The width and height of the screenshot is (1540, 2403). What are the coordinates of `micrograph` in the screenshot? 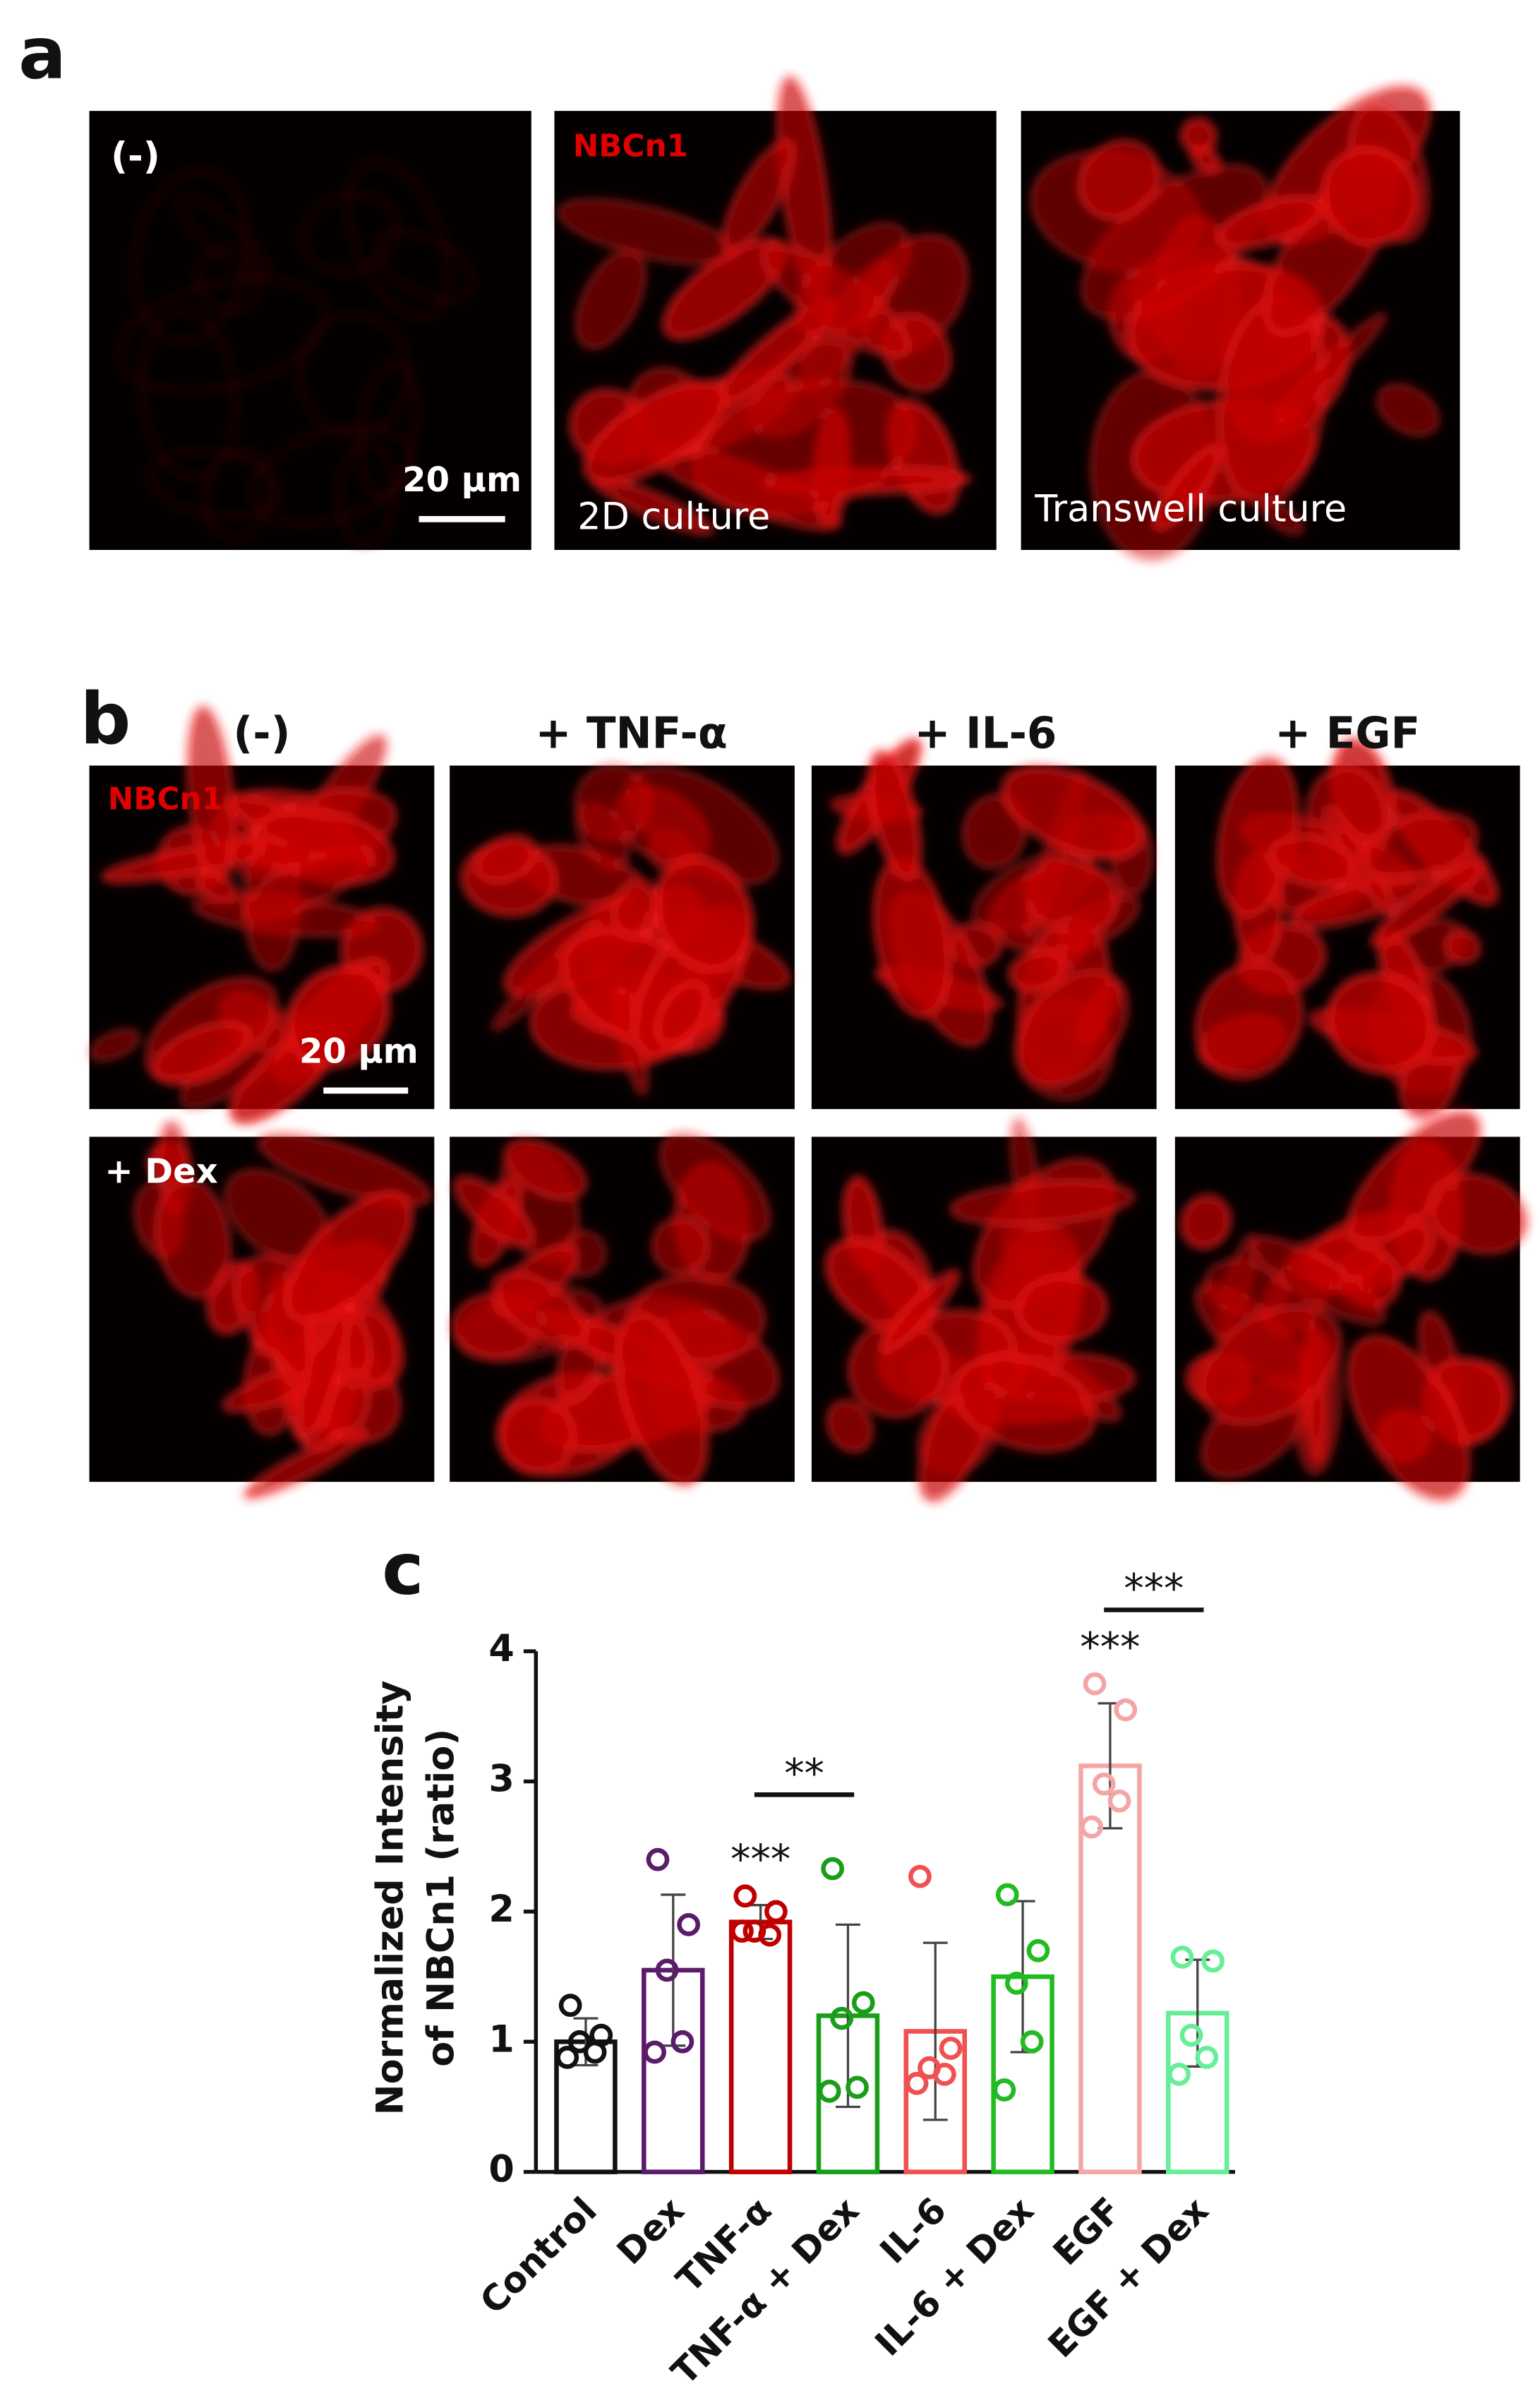 It's located at (310, 331).